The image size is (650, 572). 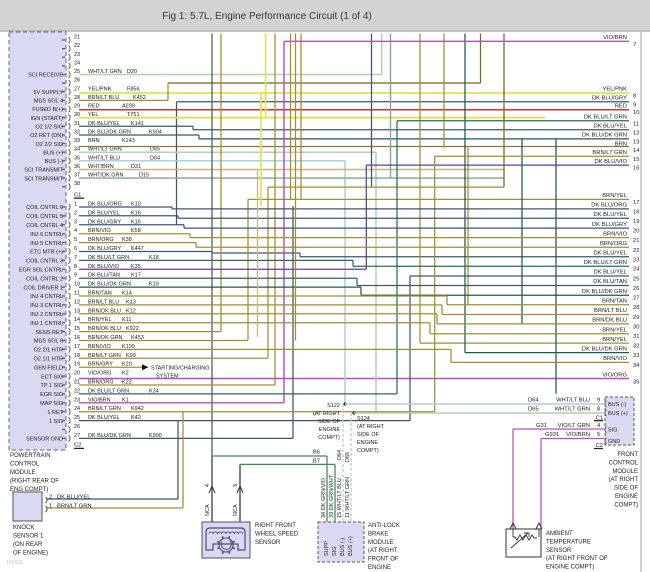 What do you see at coordinates (126, 320) in the screenshot?
I see `svg-text: K11` at bounding box center [126, 320].